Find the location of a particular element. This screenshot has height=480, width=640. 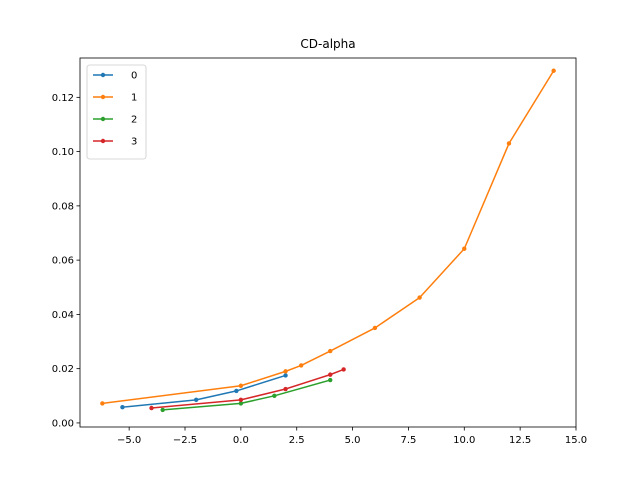

legend: 0 1 2 3 is located at coordinates (116, 112).